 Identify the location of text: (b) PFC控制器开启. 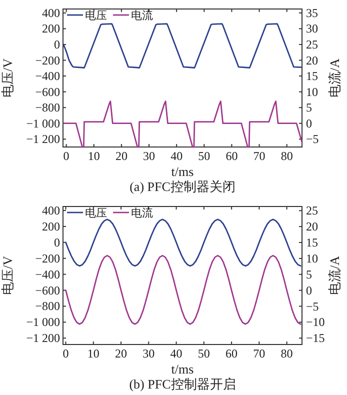
(182, 384).